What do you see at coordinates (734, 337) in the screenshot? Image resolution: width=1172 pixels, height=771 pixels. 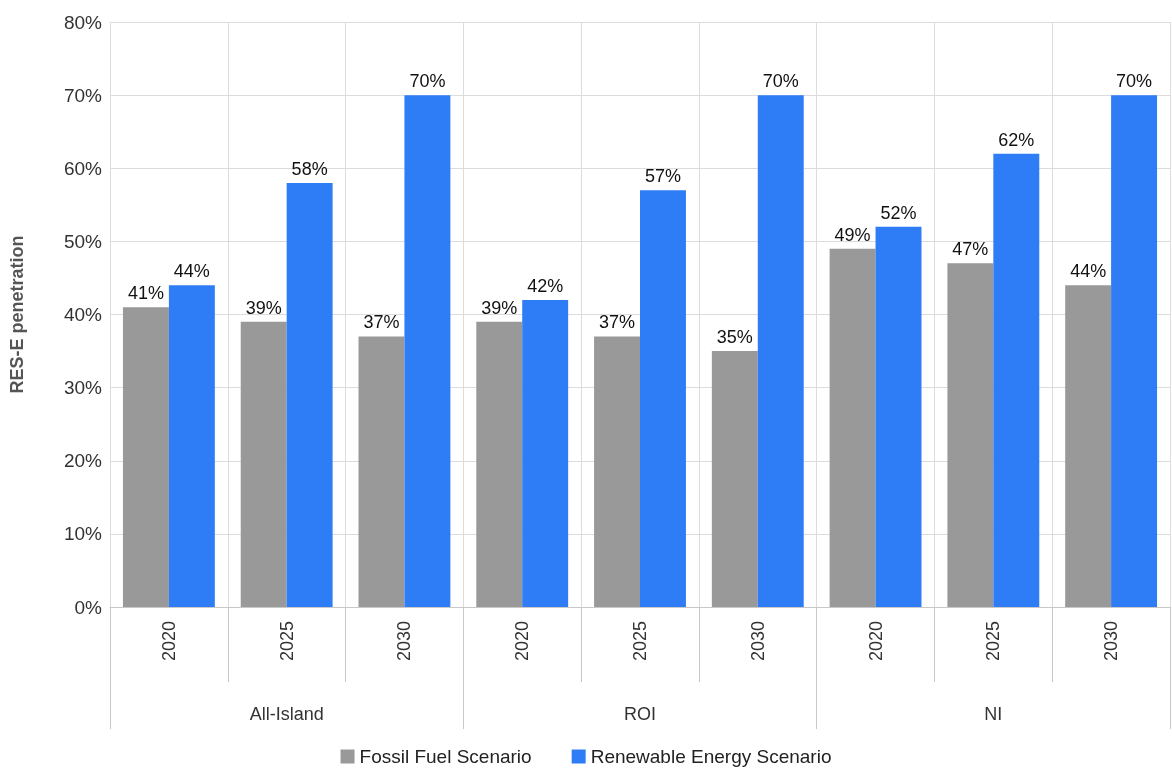 I see `data-label: 35%` at bounding box center [734, 337].